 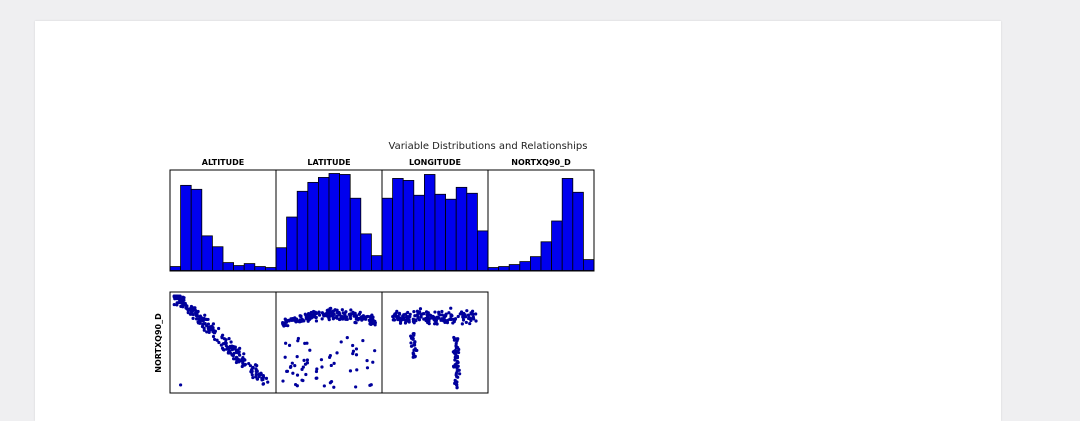 I want to click on column-label-longitude: LONGITUDE, so click(x=435, y=162).